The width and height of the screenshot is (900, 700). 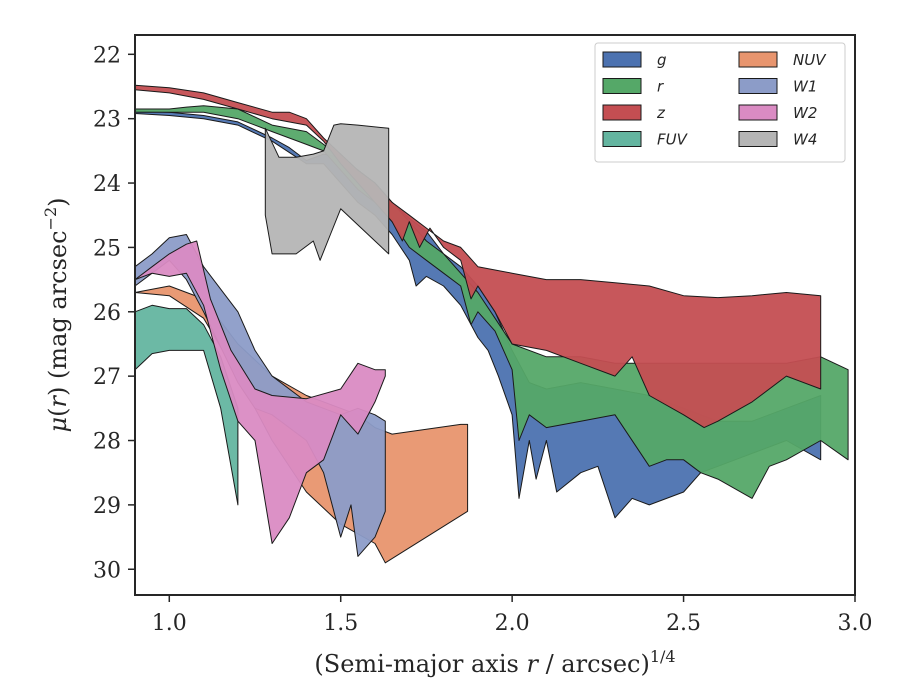 I want to click on y-tick-label: 24, so click(x=107, y=184).